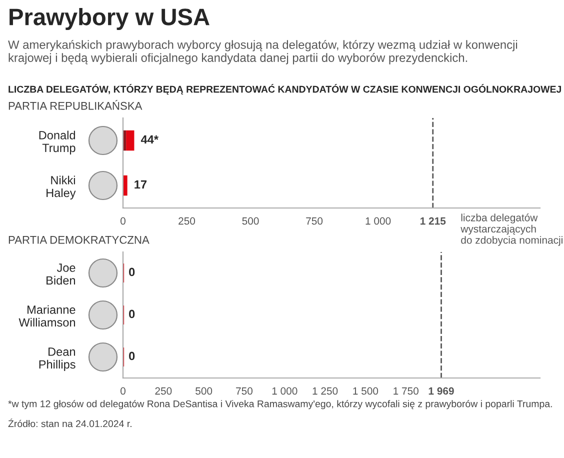 This screenshot has height=458, width=564. I want to click on x-tick-label: 1 215, so click(433, 221).